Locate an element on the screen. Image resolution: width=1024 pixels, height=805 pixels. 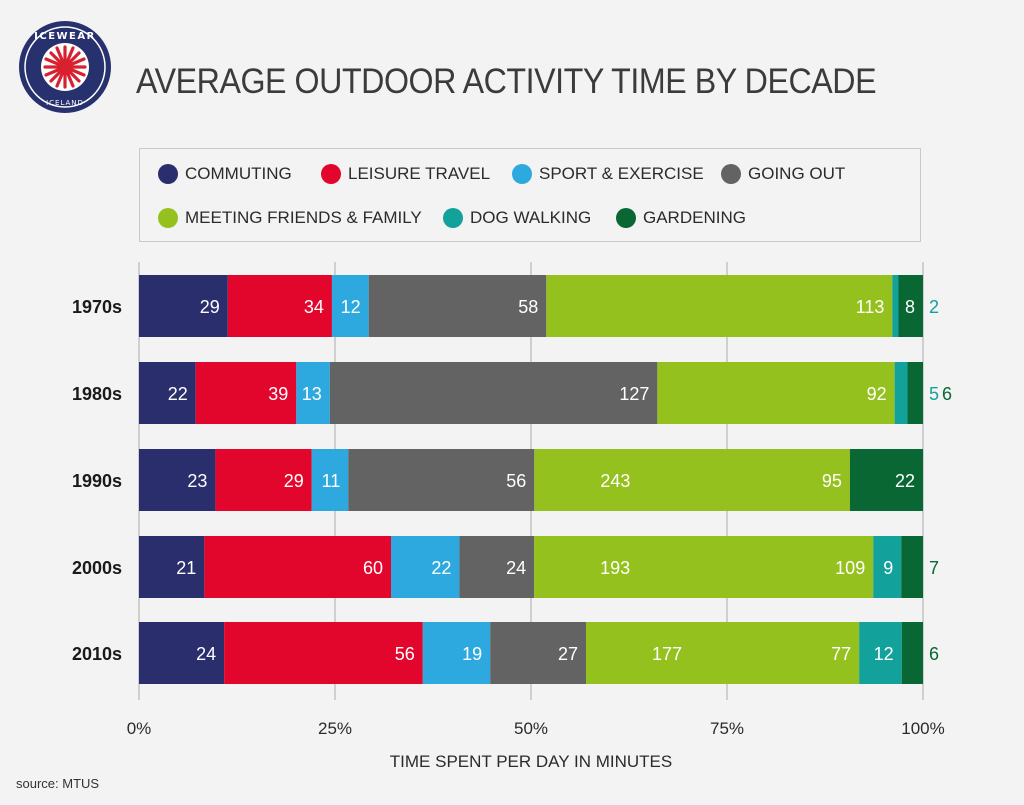
data-label: 2 is located at coordinates (934, 307).